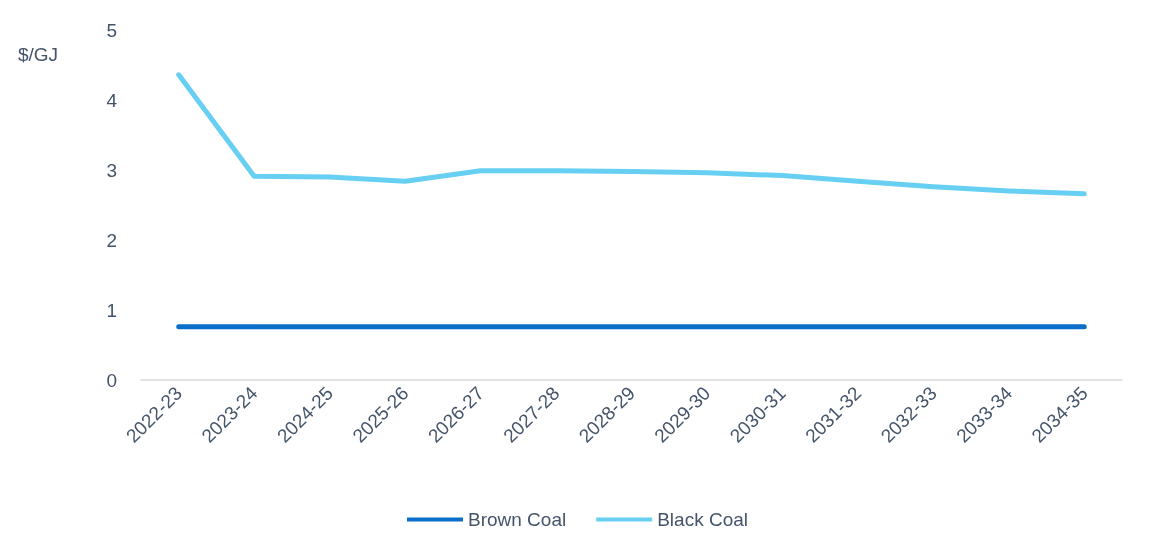 The image size is (1155, 542). Describe the element at coordinates (517, 519) in the screenshot. I see `legend-label: Brown Coal` at that location.